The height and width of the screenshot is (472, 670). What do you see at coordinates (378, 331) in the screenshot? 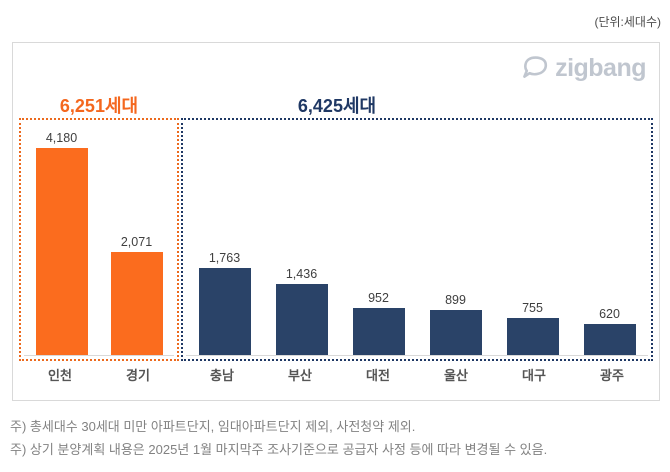
I see `bar-daejeon` at bounding box center [378, 331].